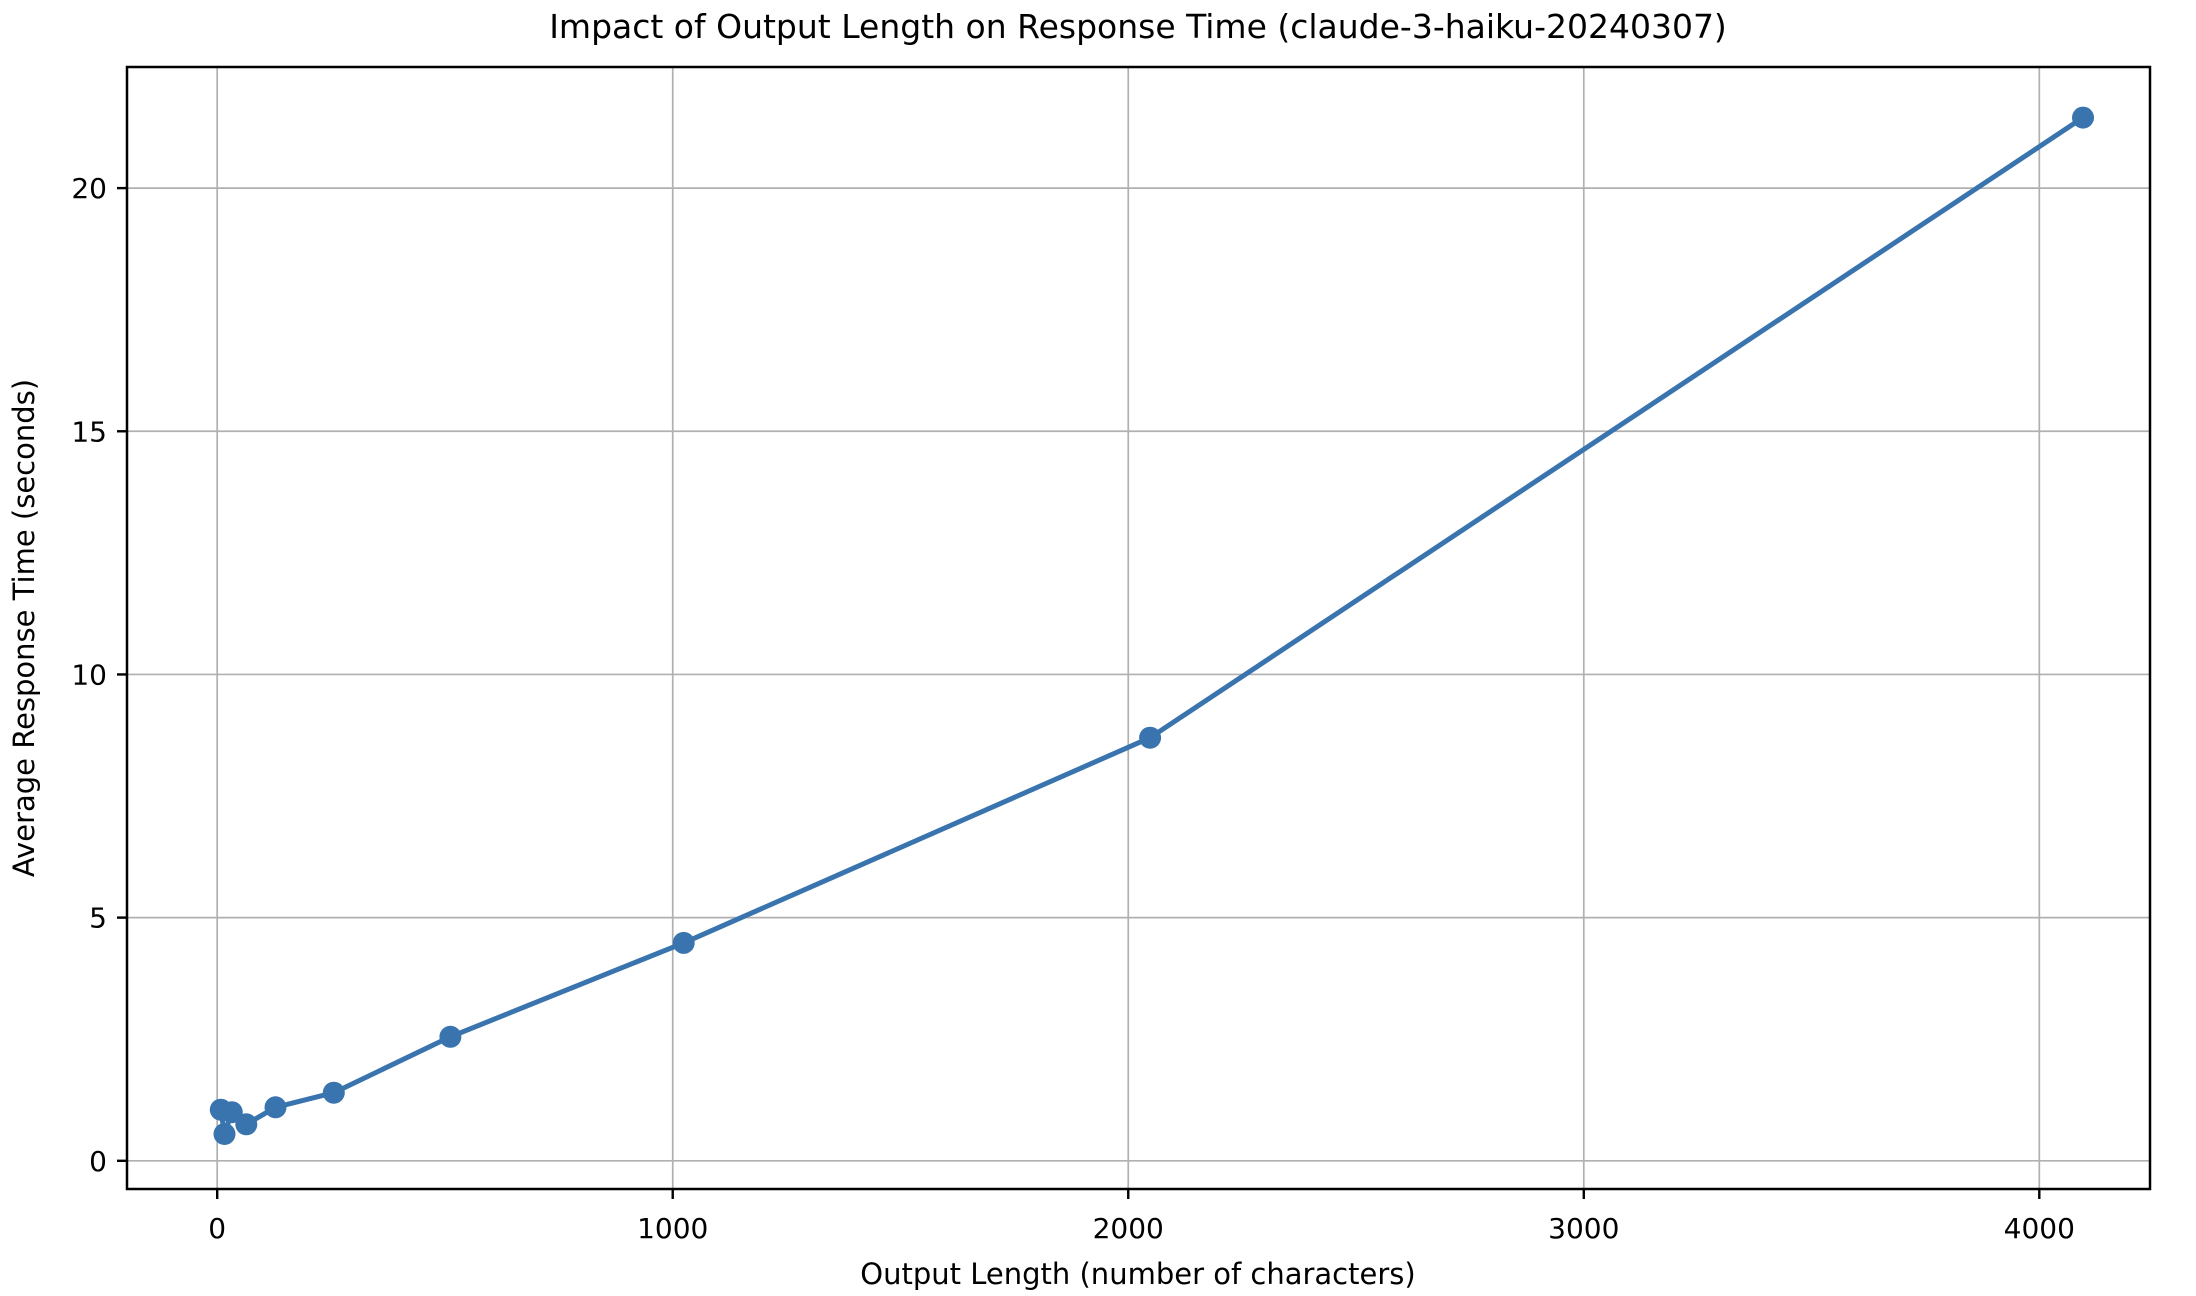 This screenshot has height=1296, width=2196. Describe the element at coordinates (1128, 1228) in the screenshot. I see `x-tick-label: 2000` at that location.